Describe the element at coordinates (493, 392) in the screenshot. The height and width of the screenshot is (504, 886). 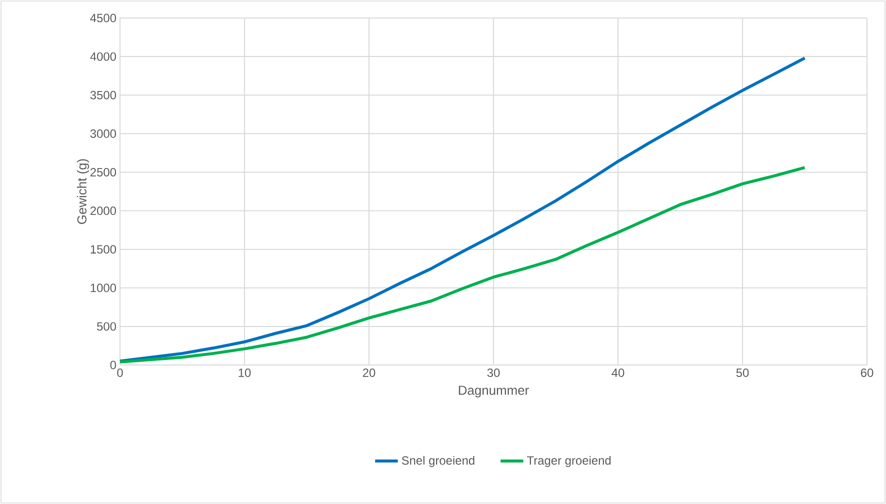
I see `x-axis-title: Dagnummer` at that location.